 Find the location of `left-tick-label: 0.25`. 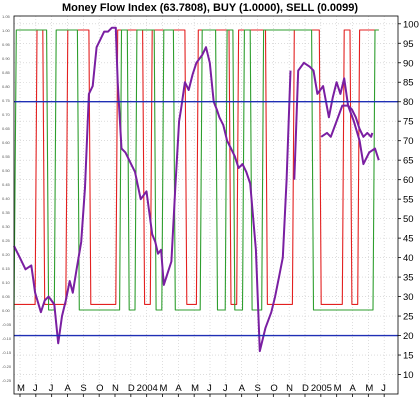

left-tick-label: 0.25 is located at coordinates (6, 240).